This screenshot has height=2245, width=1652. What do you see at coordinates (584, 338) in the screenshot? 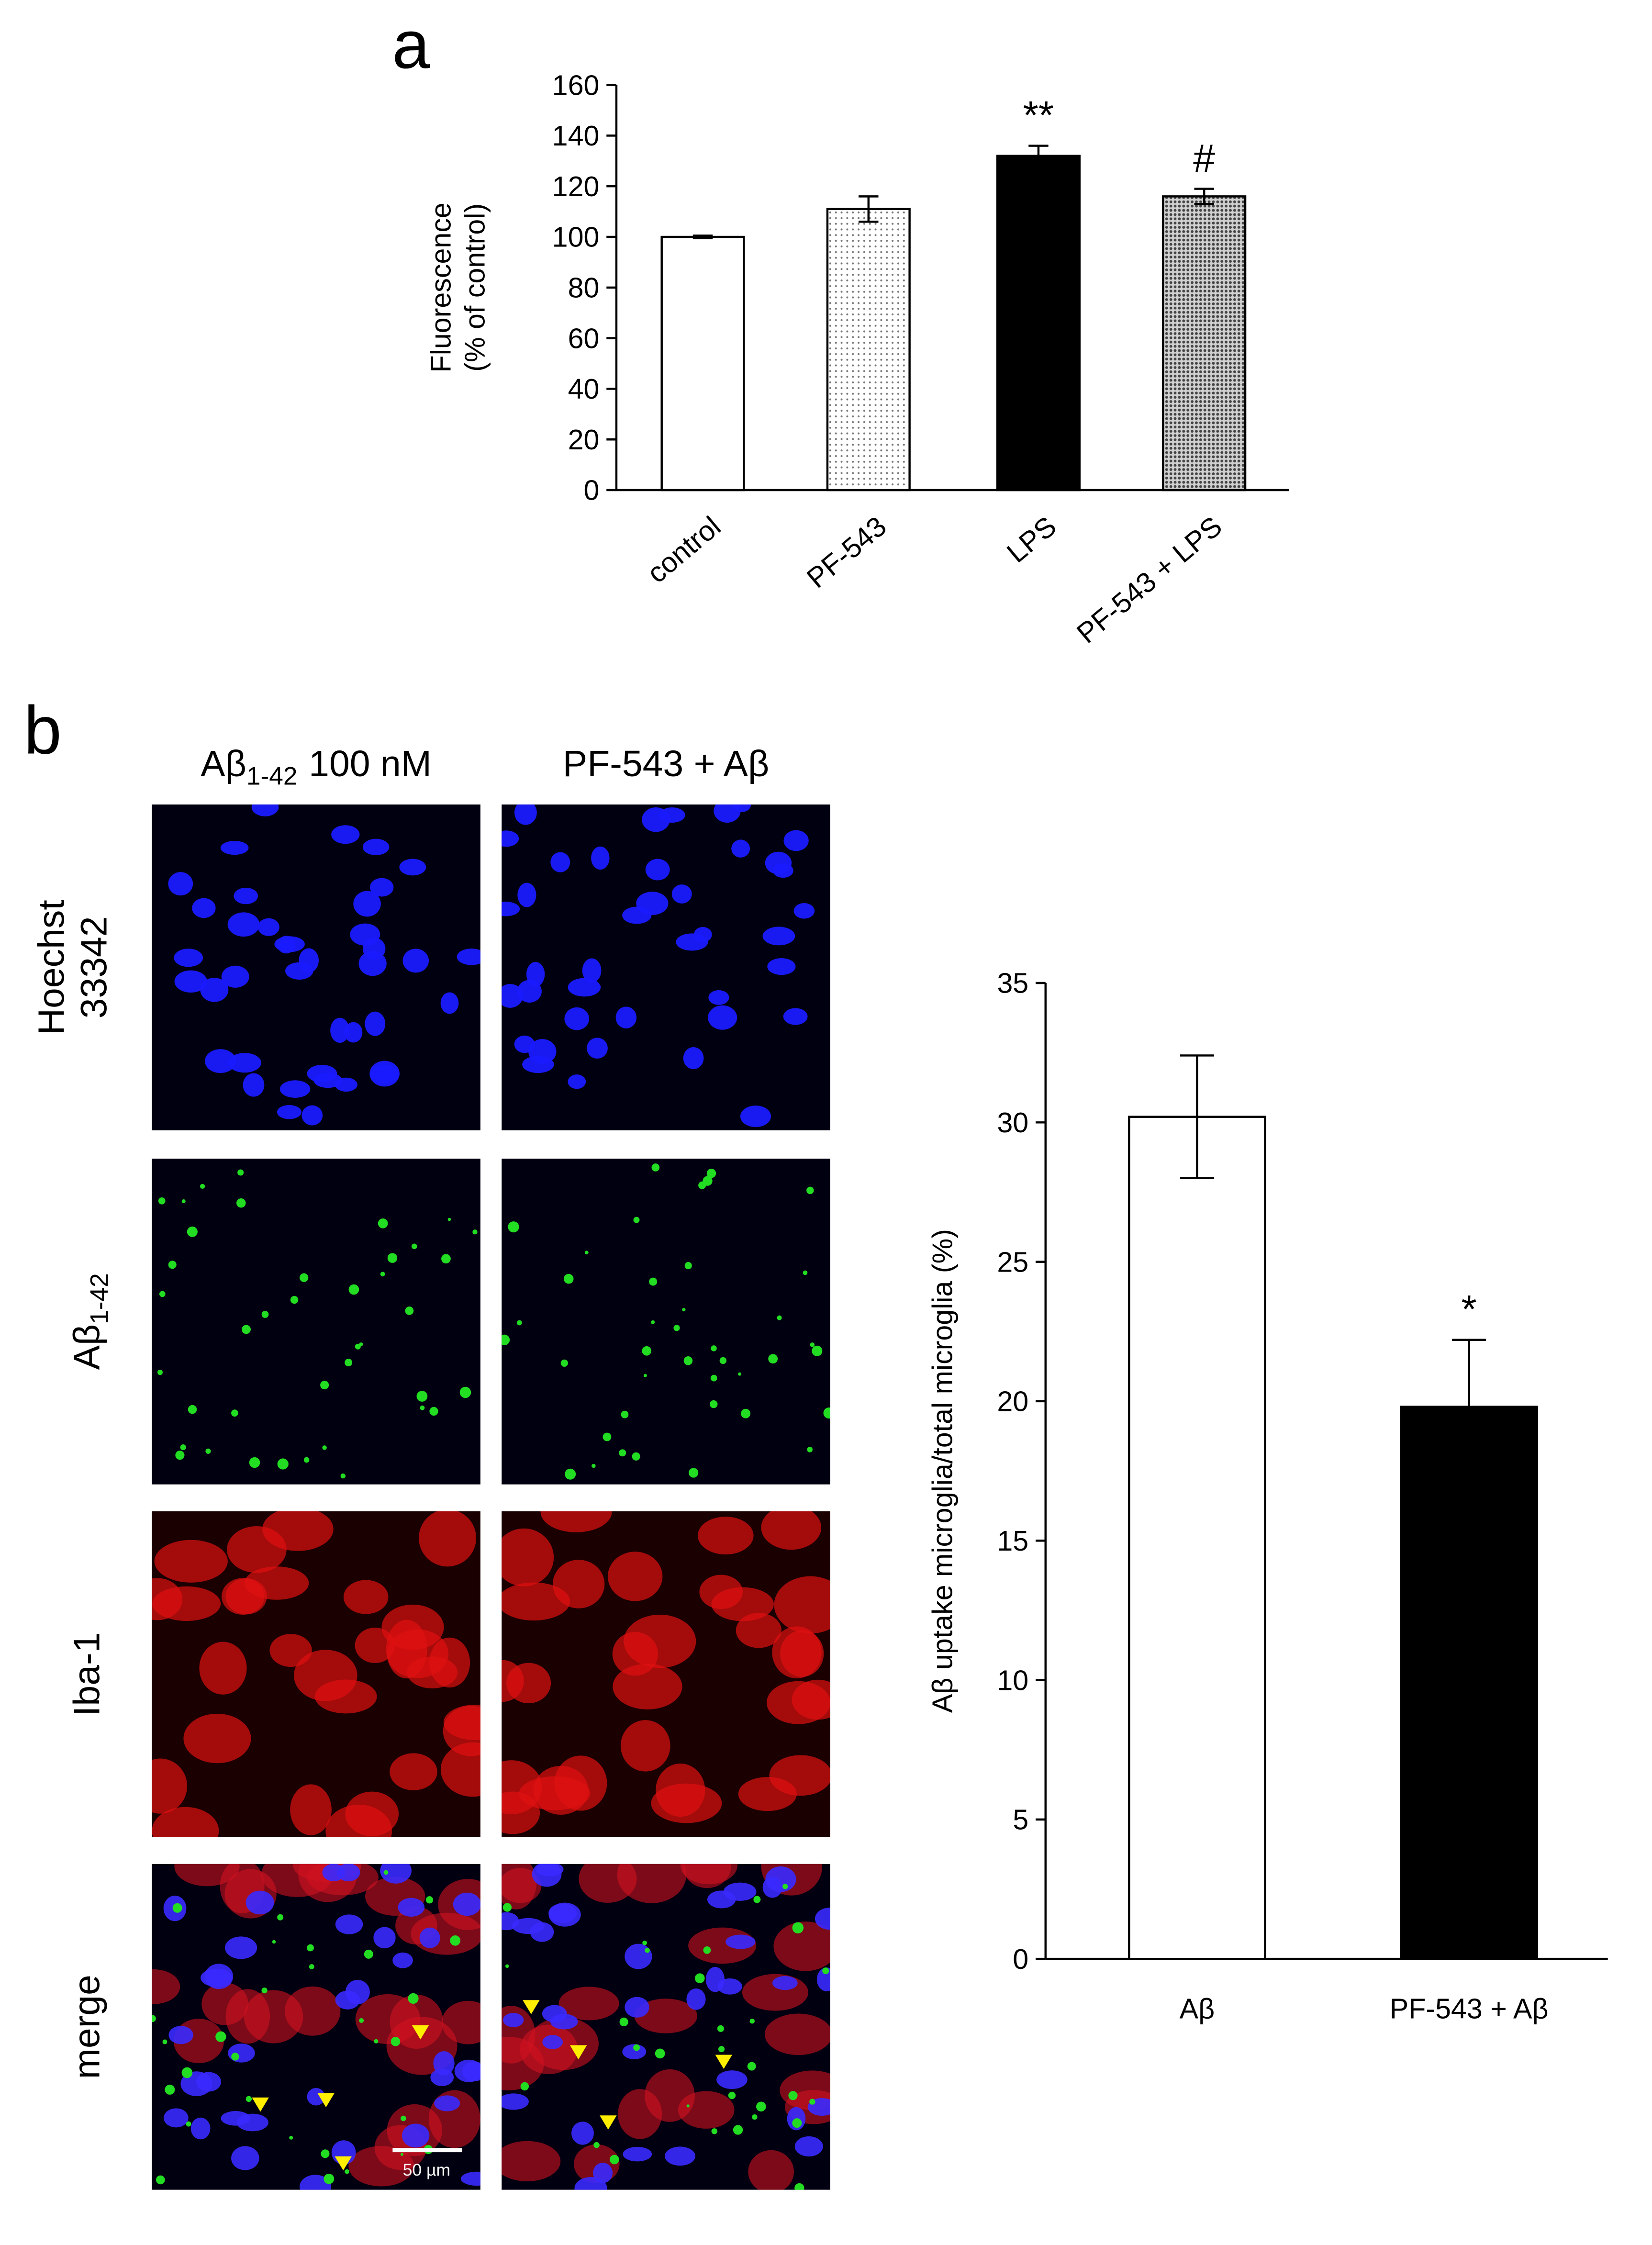
I see `y-tick-label: 60` at bounding box center [584, 338].